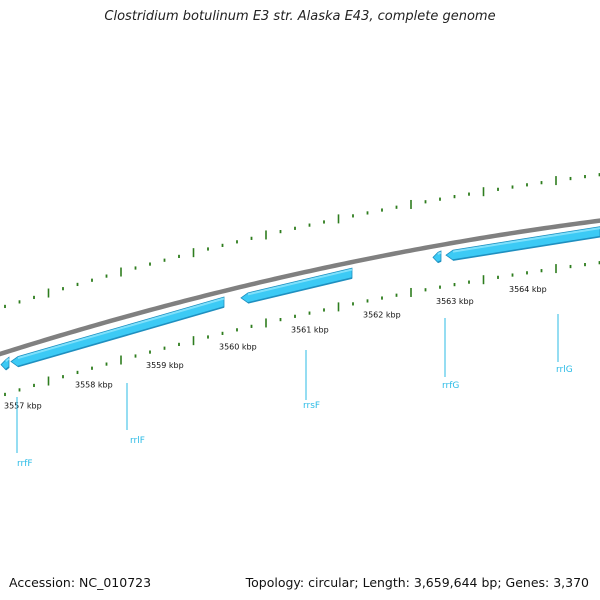 The height and width of the screenshot is (600, 600). What do you see at coordinates (528, 289) in the screenshot?
I see `scale-label: 3564 kbp` at bounding box center [528, 289].